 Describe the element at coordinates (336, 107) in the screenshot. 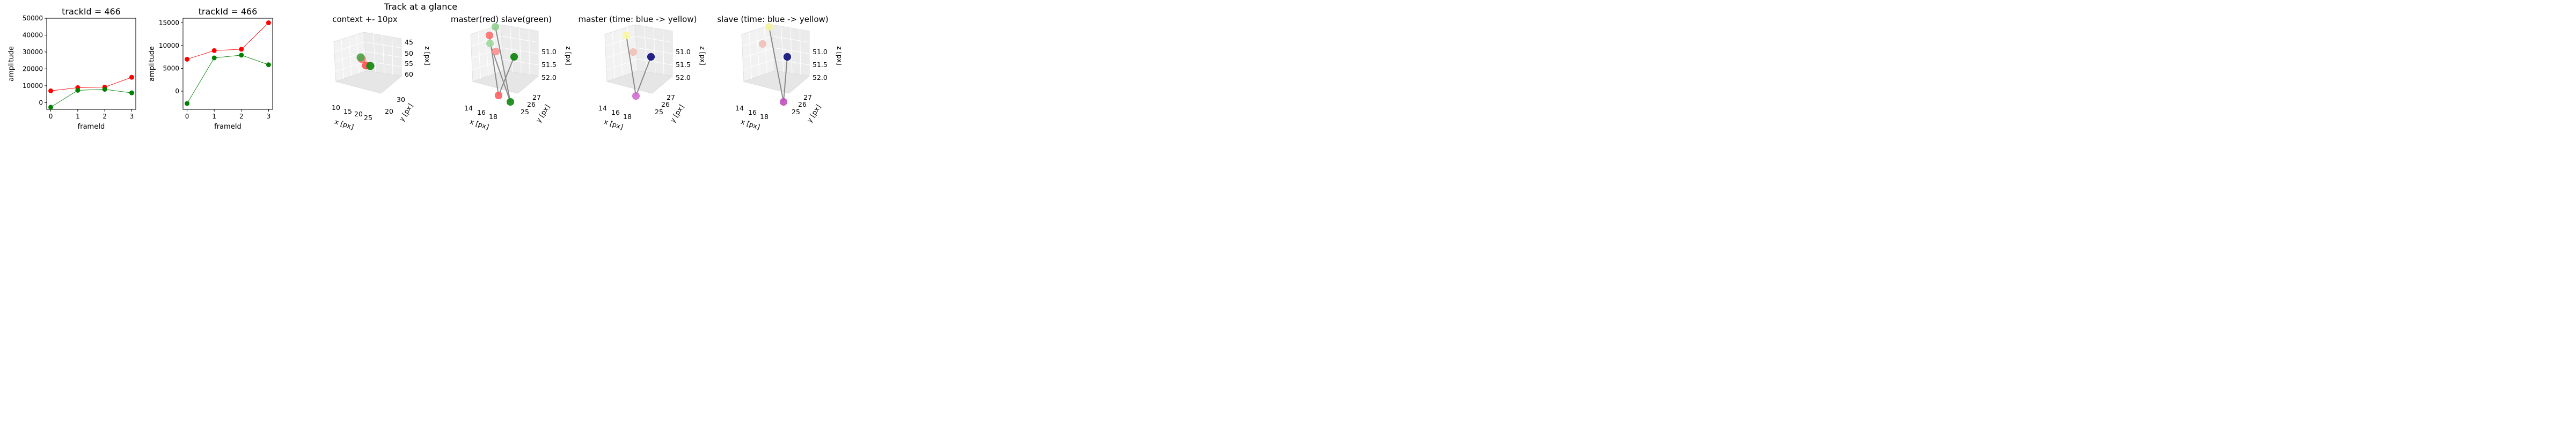

I see `x-tick-label: 10` at that location.